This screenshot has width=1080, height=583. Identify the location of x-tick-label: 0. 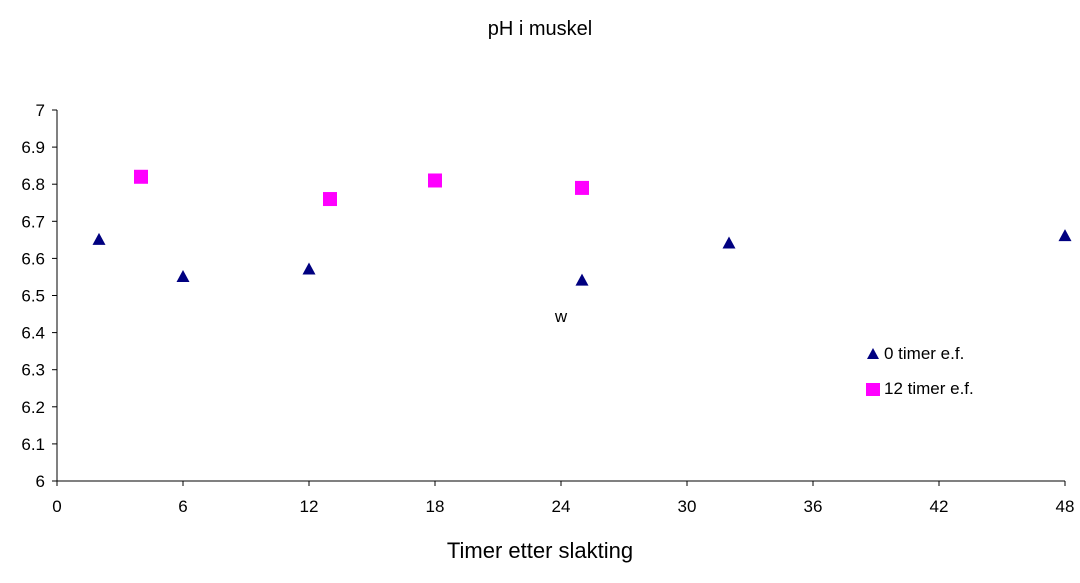
(56, 506).